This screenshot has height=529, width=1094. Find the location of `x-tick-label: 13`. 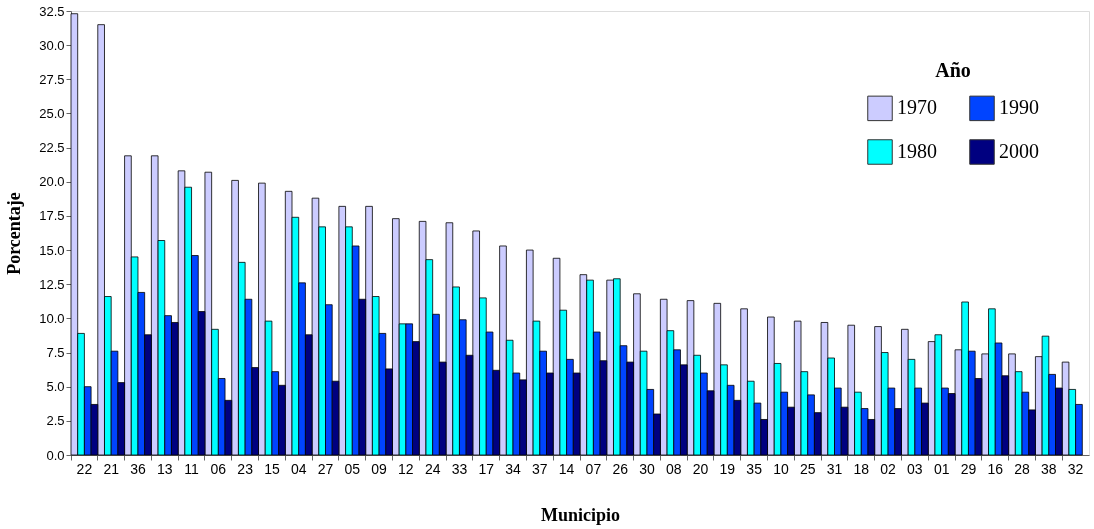

x-tick-label: 13 is located at coordinates (164, 468).